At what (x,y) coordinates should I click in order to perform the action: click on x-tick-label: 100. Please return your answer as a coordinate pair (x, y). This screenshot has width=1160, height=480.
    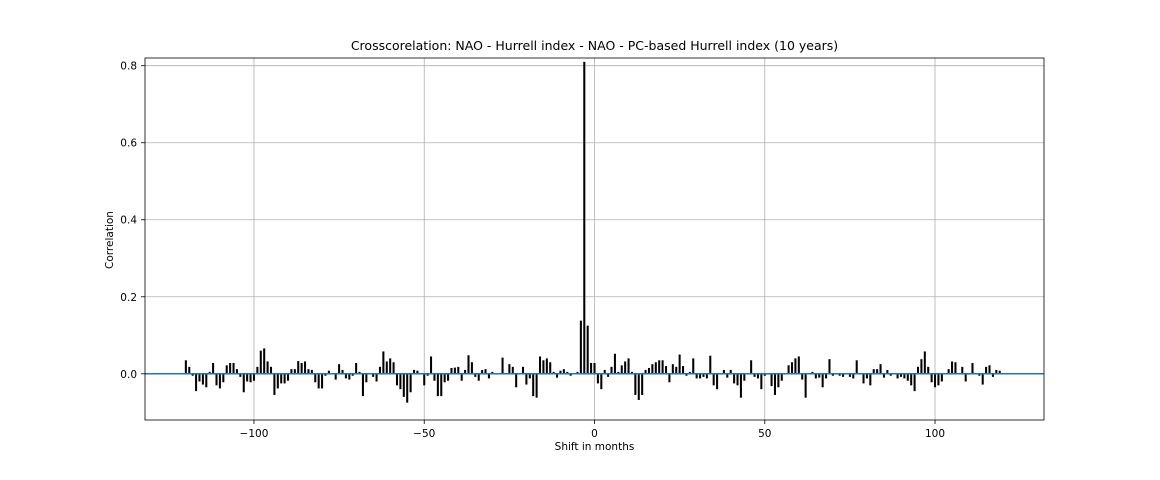
    Looking at the image, I should click on (935, 434).